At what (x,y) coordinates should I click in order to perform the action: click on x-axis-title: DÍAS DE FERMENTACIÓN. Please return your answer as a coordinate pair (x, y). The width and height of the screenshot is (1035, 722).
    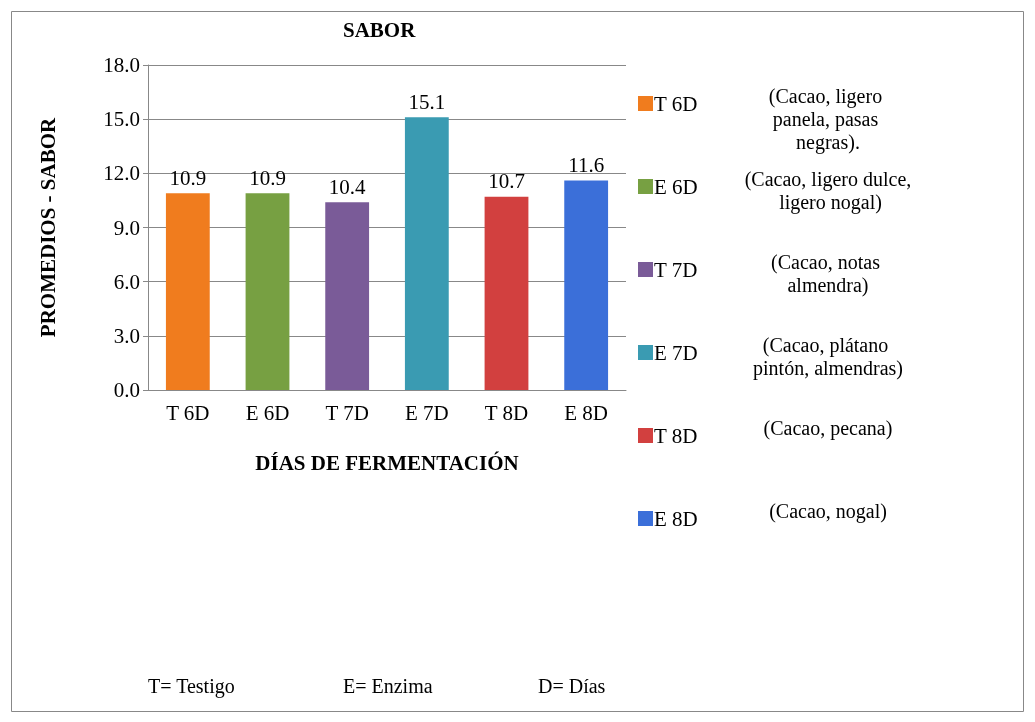
    Looking at the image, I should click on (387, 462).